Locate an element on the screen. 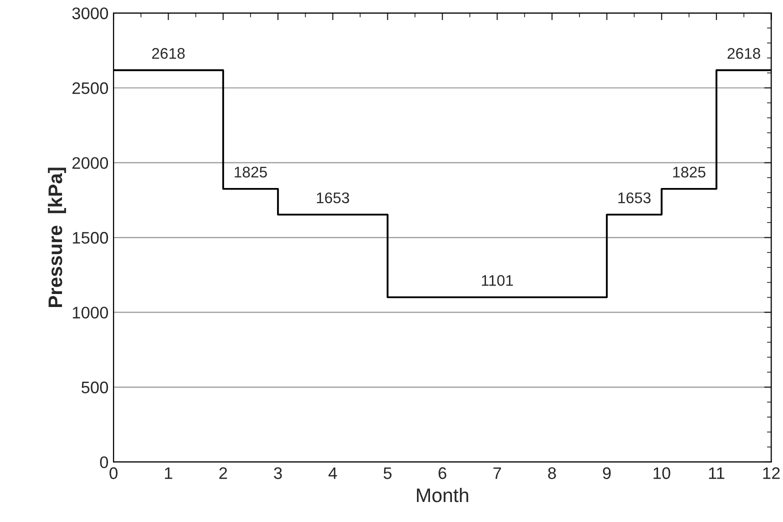  x-tick-label: 8 is located at coordinates (552, 473).